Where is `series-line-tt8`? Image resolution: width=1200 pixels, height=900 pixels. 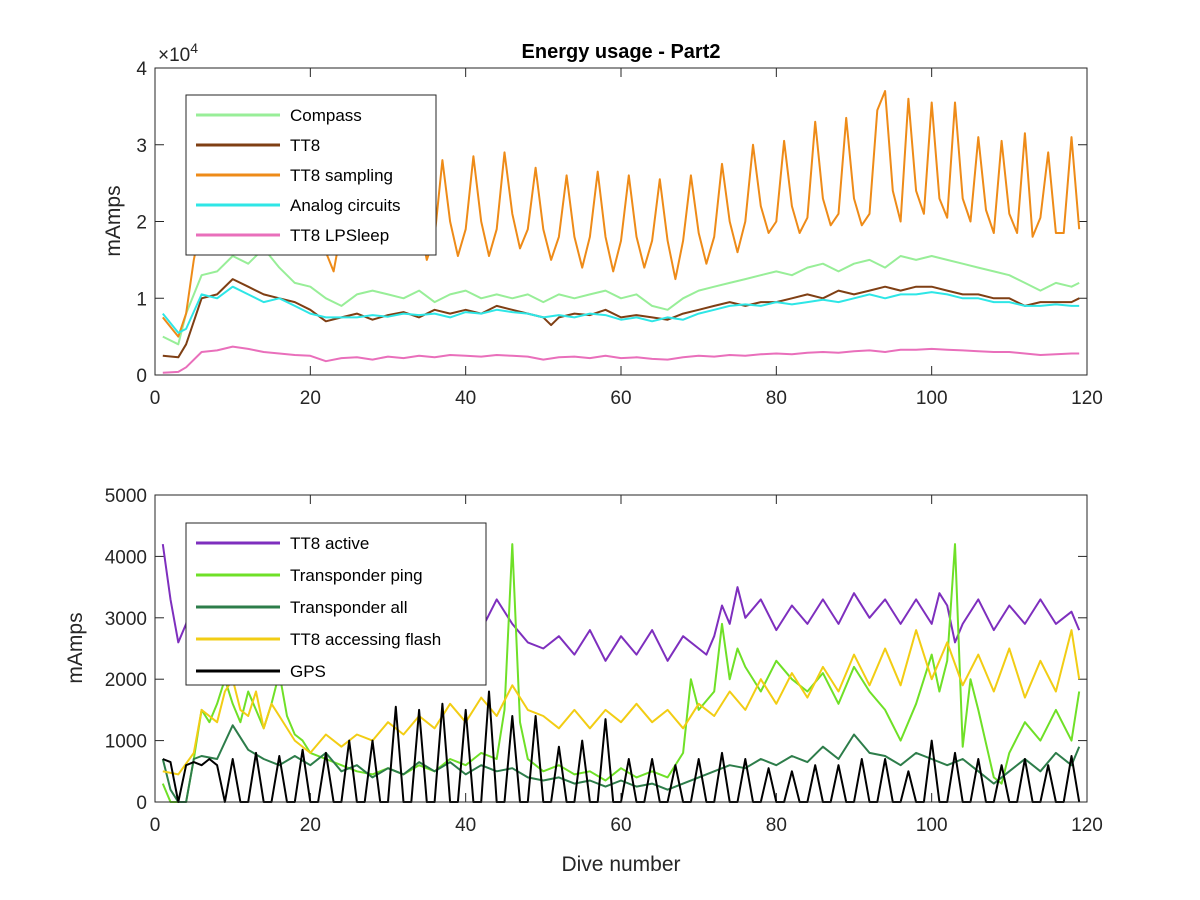 series-line-tt8 is located at coordinates (621, 318).